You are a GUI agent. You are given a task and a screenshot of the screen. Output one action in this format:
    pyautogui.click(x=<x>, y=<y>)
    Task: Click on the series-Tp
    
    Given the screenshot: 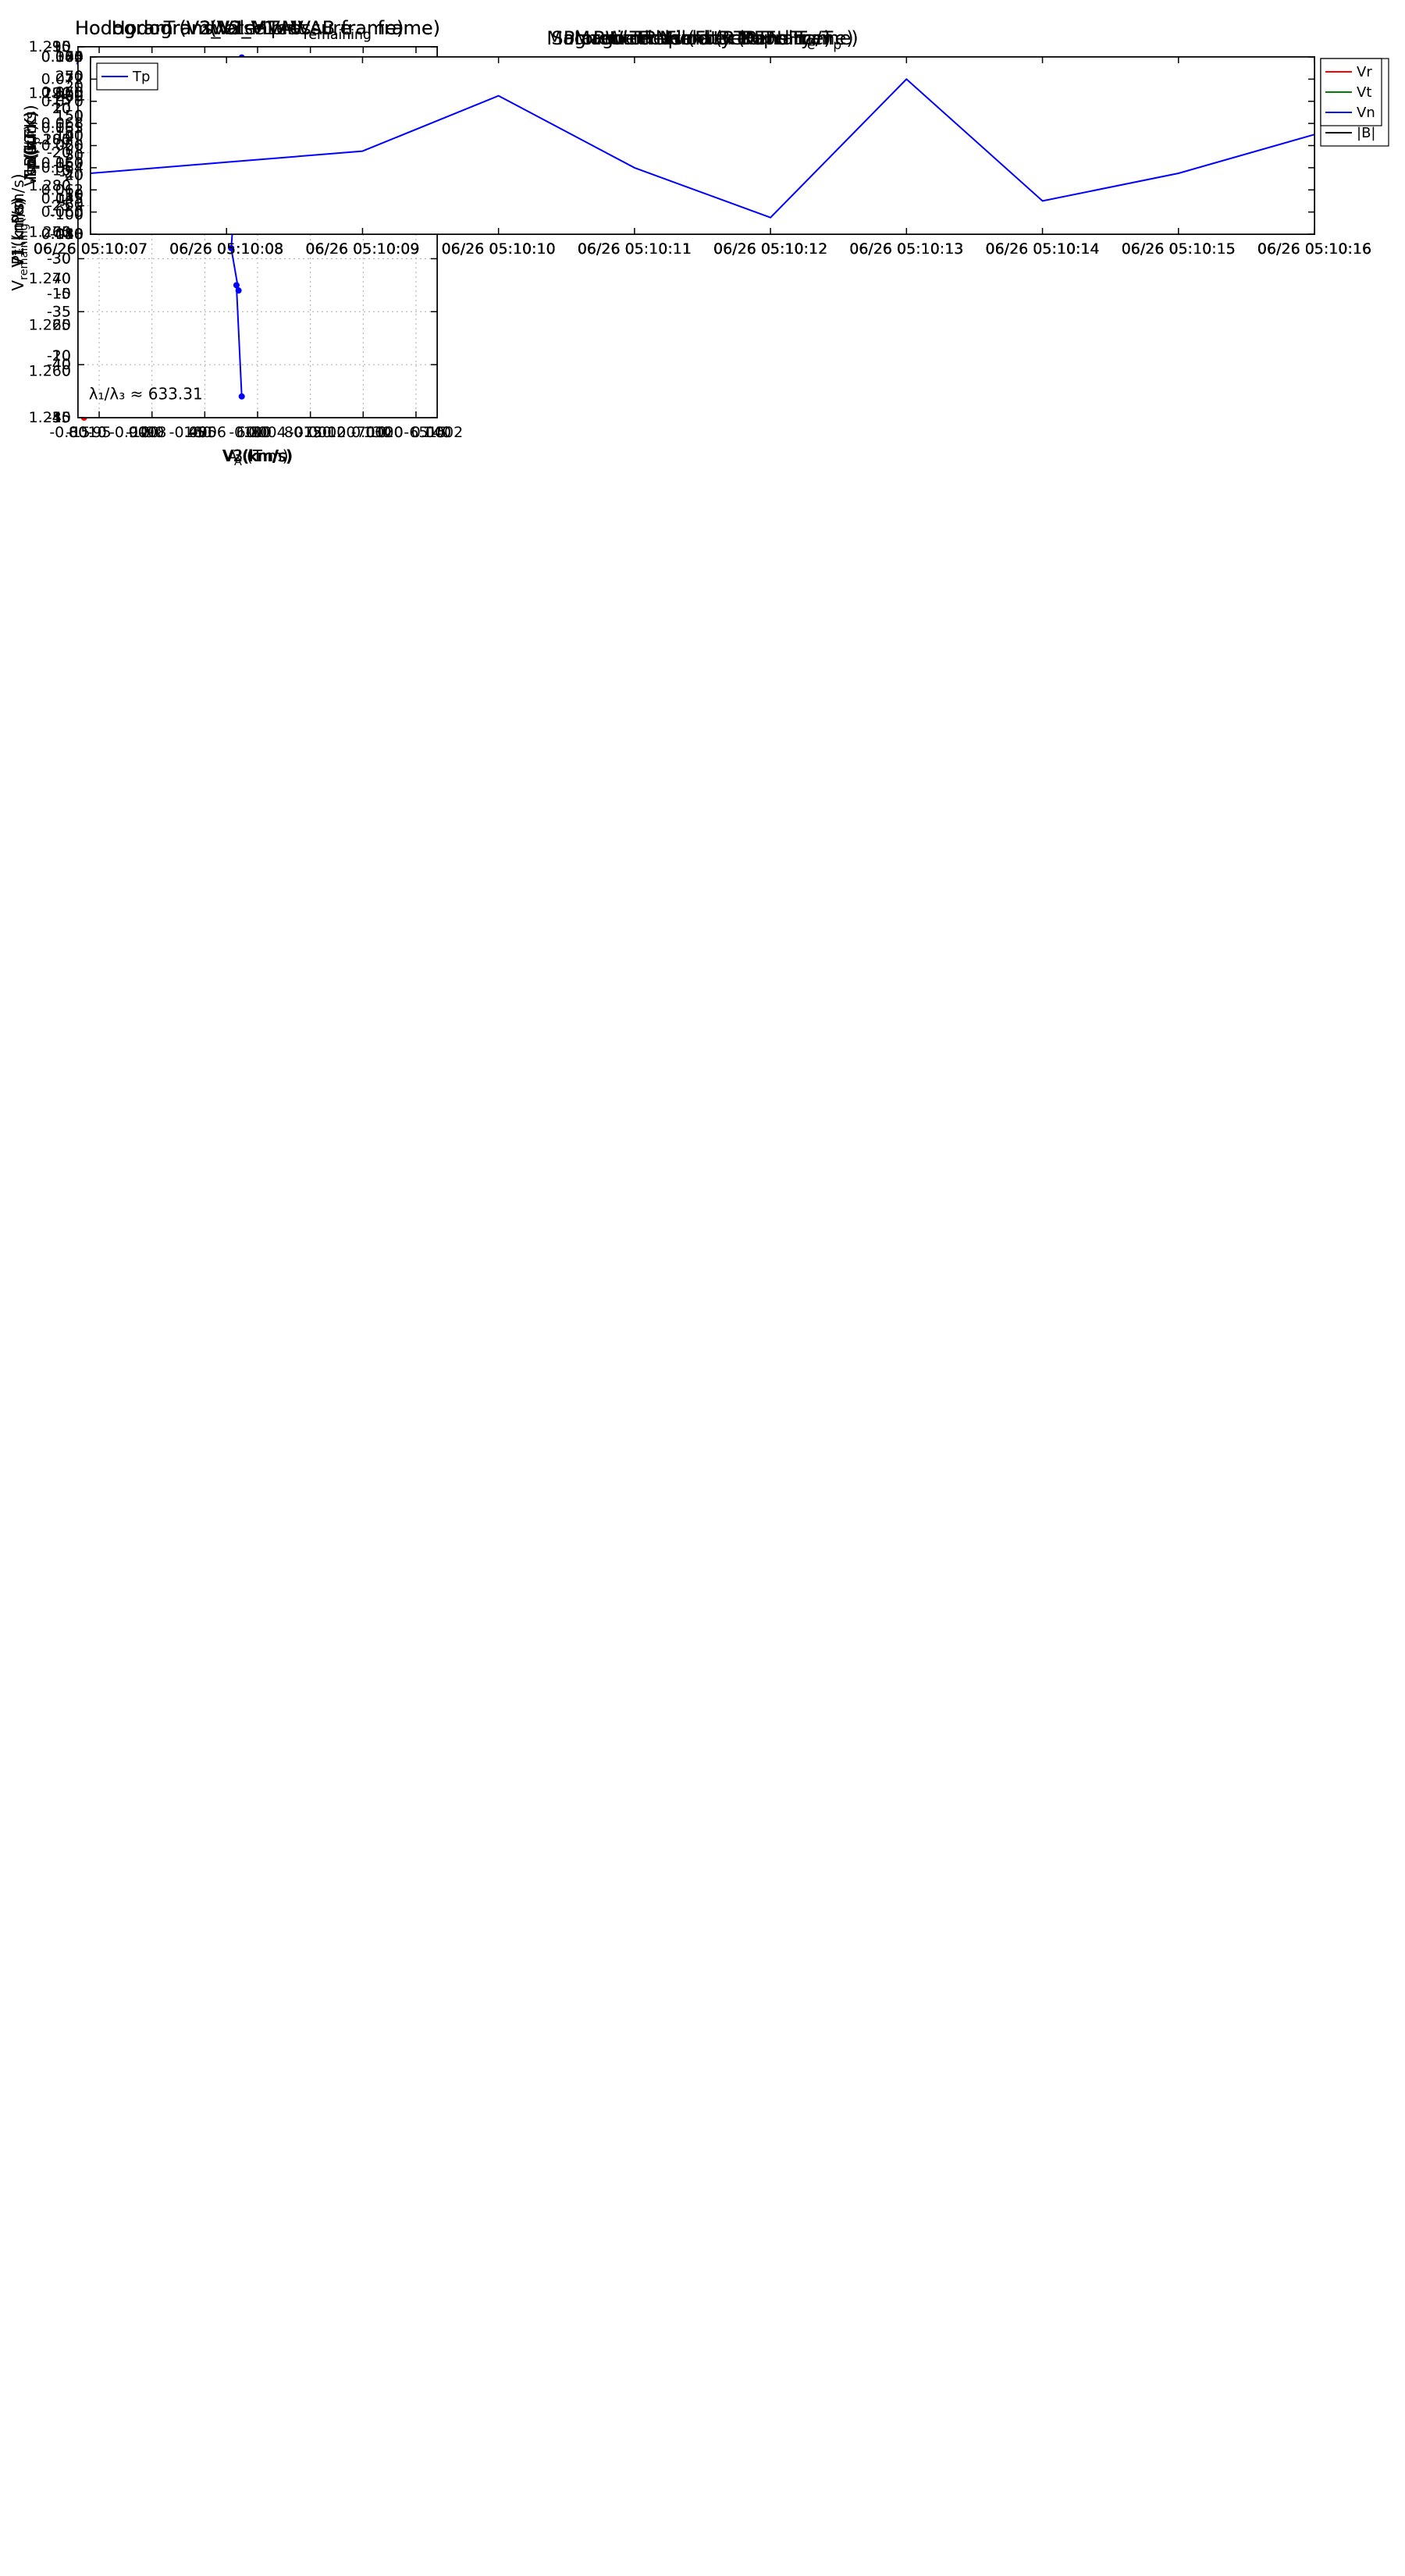 What is the action you would take?
    pyautogui.click(x=703, y=148)
    